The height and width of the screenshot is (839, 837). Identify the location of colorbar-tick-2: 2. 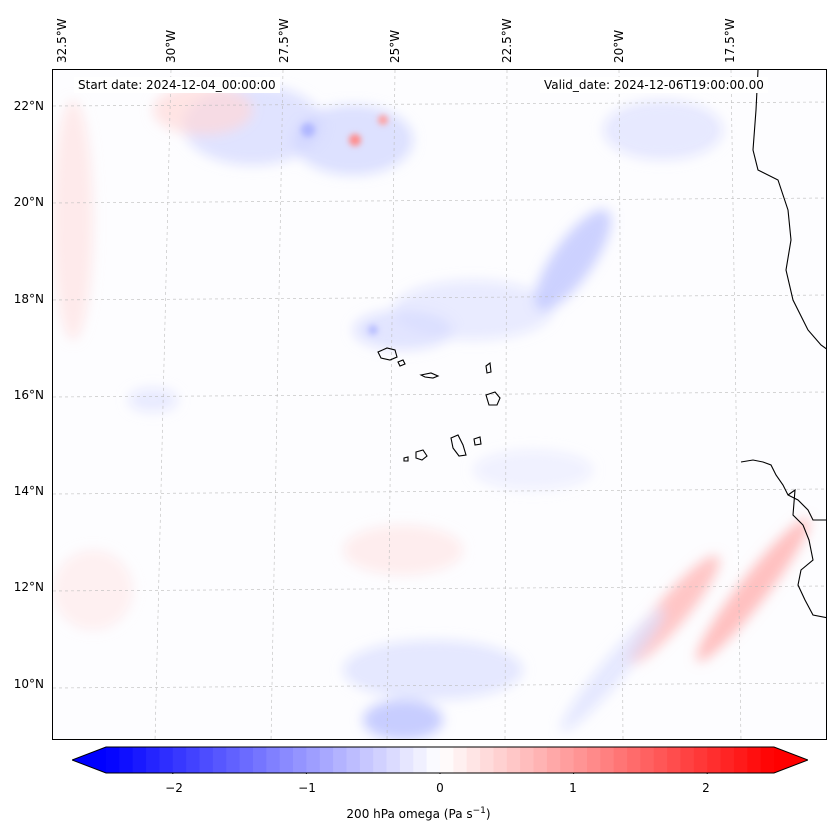
(706, 788).